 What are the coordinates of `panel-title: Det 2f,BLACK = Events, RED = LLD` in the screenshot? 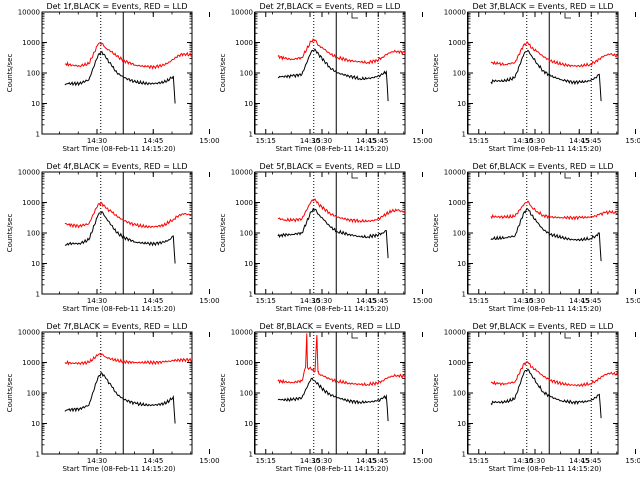 It's located at (329, 6).